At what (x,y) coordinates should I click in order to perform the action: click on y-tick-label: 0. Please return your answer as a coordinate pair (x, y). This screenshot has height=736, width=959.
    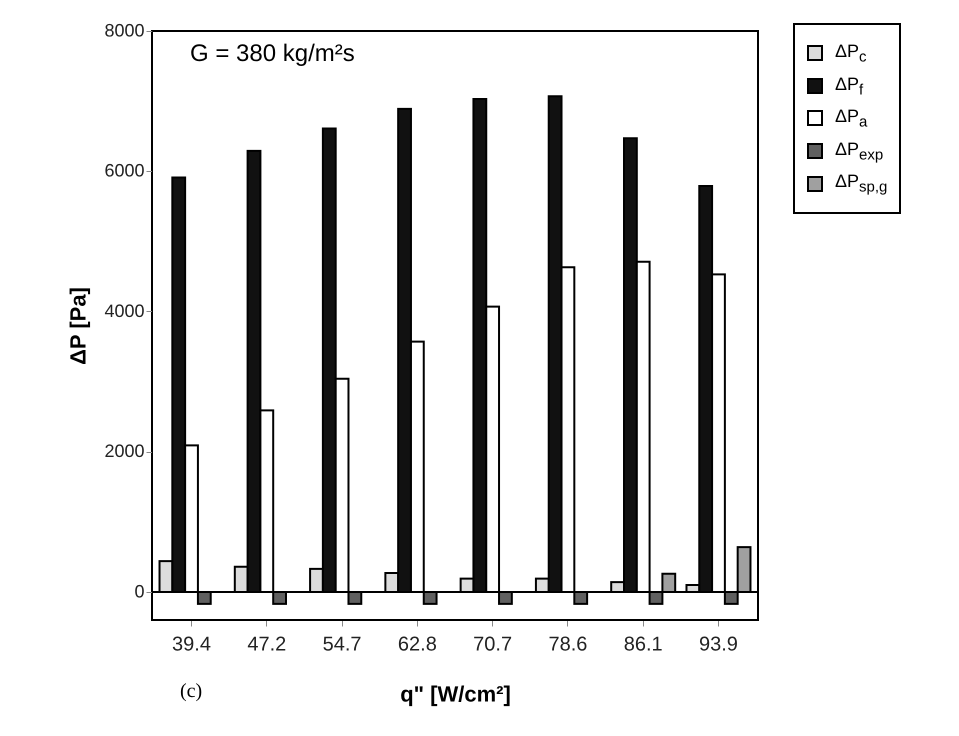
    Looking at the image, I should click on (139, 591).